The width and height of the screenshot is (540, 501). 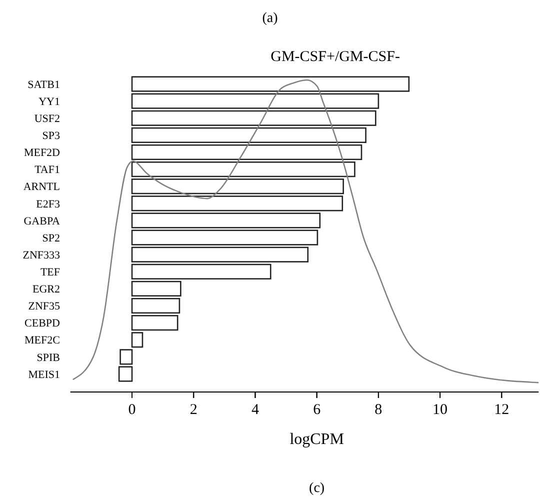 What do you see at coordinates (44, 306) in the screenshot?
I see `y-tick-label: ZNF35` at bounding box center [44, 306].